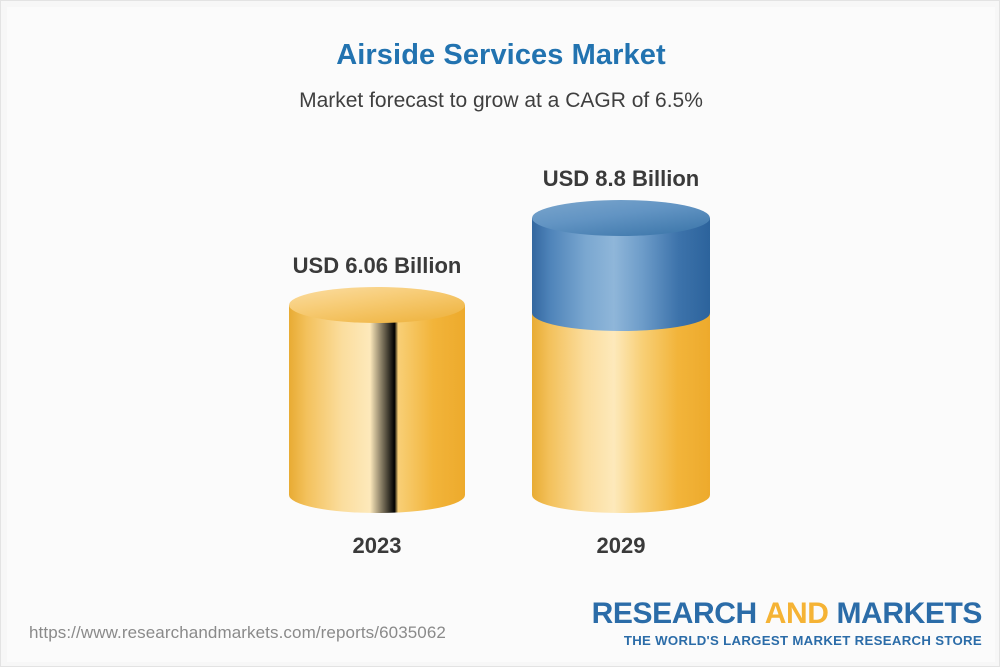 This screenshot has width=1000, height=667. What do you see at coordinates (621, 545) in the screenshot?
I see `bar-category-label-2029: 2029` at bounding box center [621, 545].